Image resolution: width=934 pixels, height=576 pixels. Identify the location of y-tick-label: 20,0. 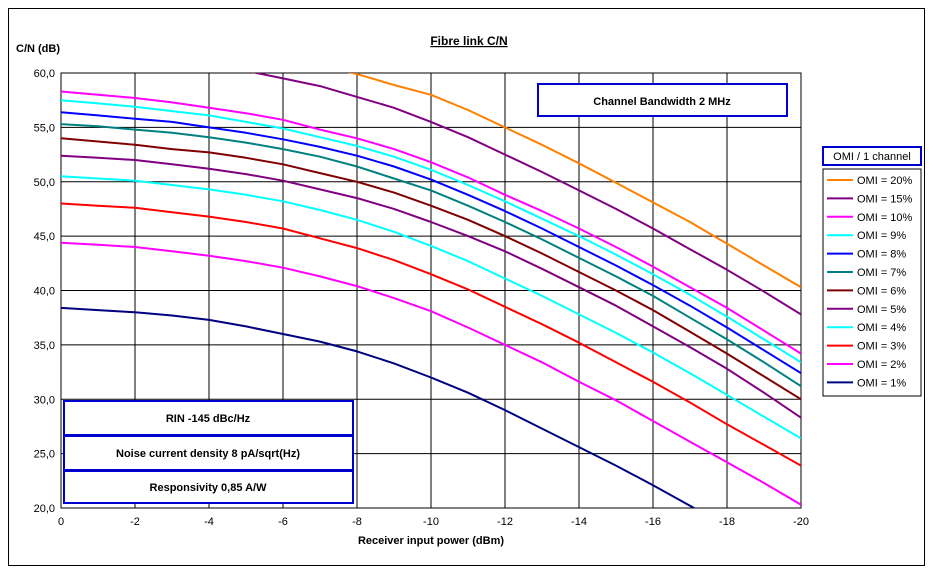
(44, 509).